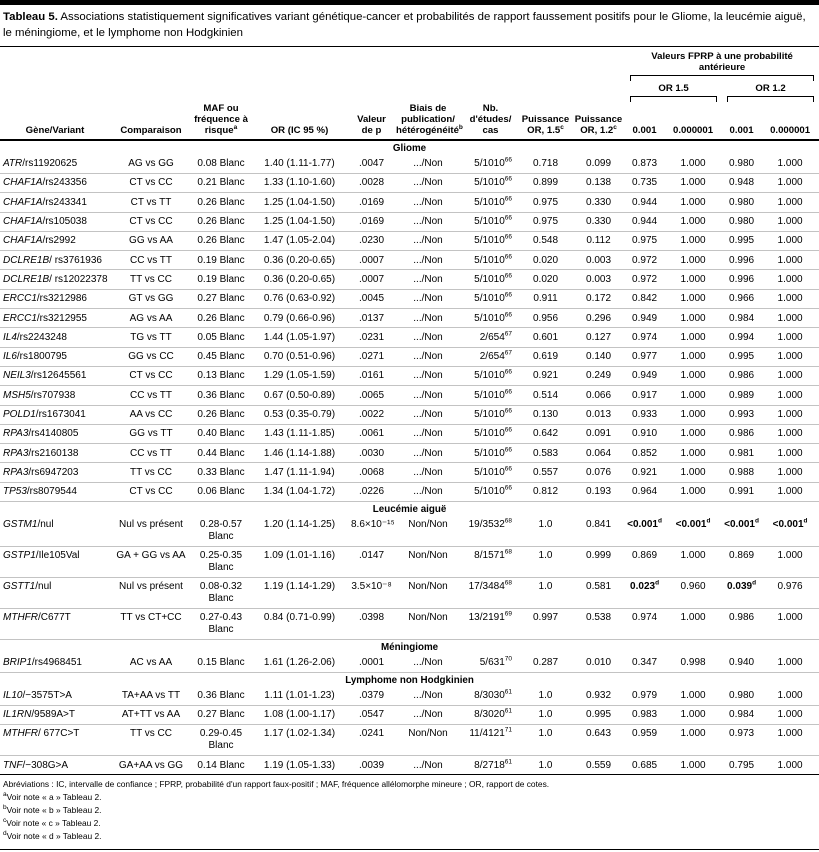  Describe the element at coordinates (151, 299) in the screenshot. I see `comparison-cell: GT vs GG` at that location.